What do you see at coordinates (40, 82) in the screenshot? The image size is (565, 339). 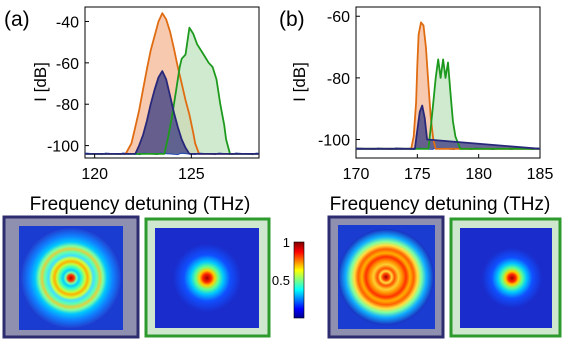 I see `chart-a-ylabel: I [dB]` at bounding box center [40, 82].